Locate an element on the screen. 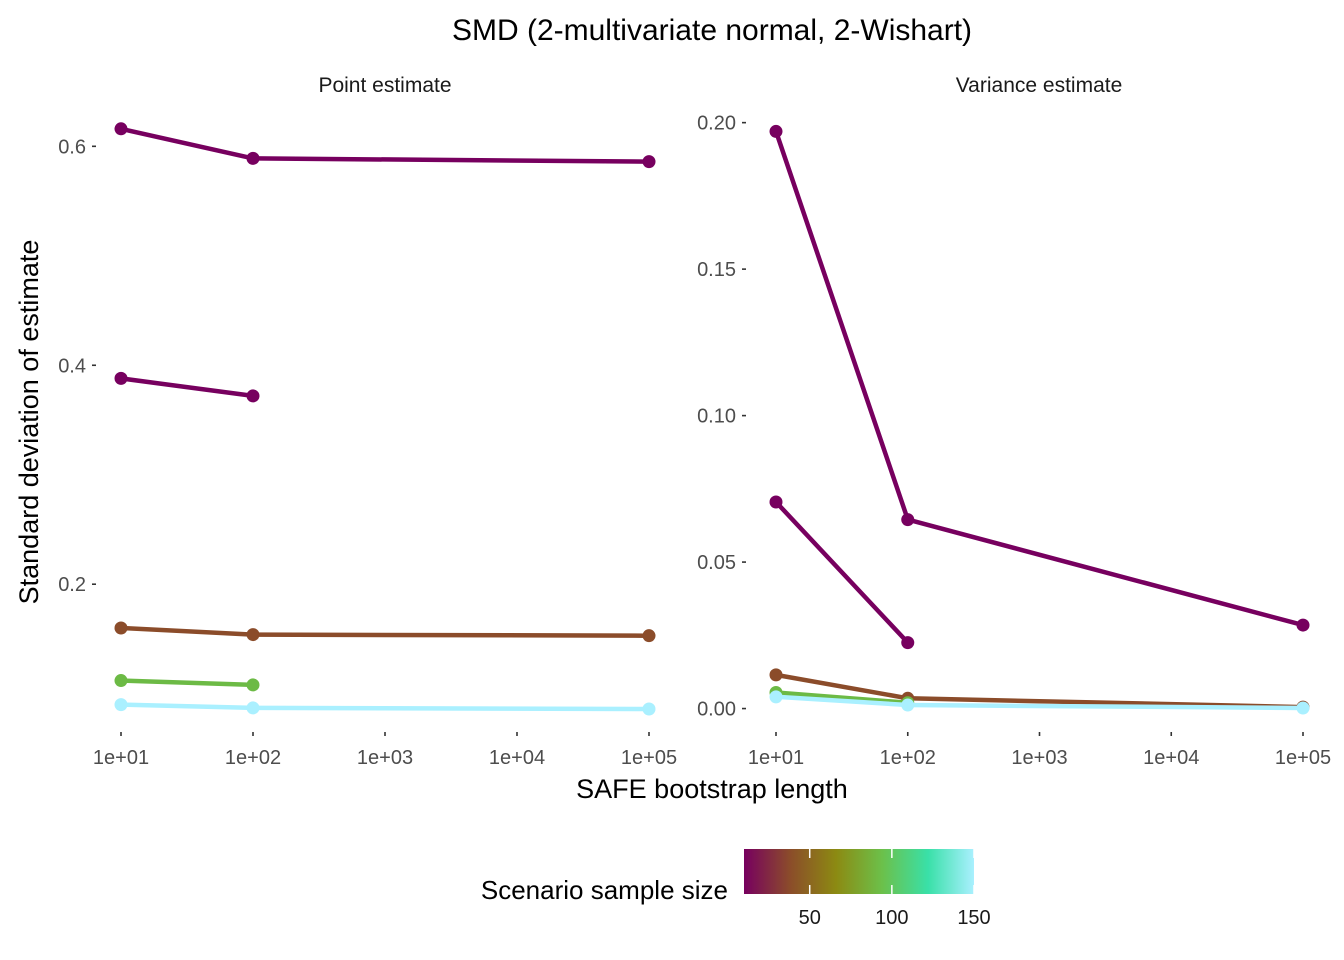  x-axis-point-estimate: 1e+01 1e+02 1e+03 1e+04 1e+05 is located at coordinates (385, 750).